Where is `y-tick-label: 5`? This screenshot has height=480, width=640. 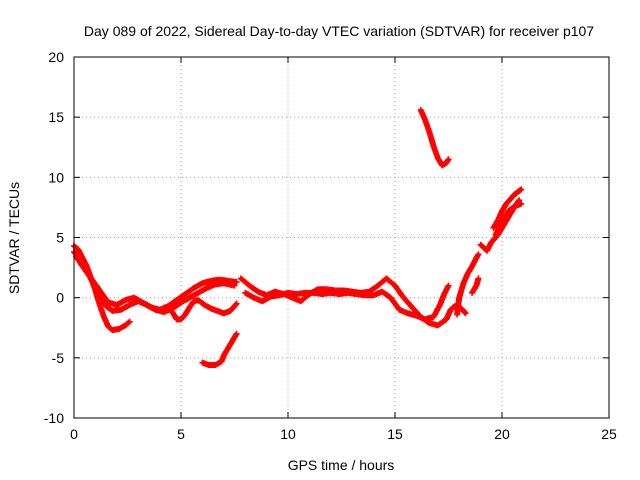 y-tick-label: 5 is located at coordinates (60, 238).